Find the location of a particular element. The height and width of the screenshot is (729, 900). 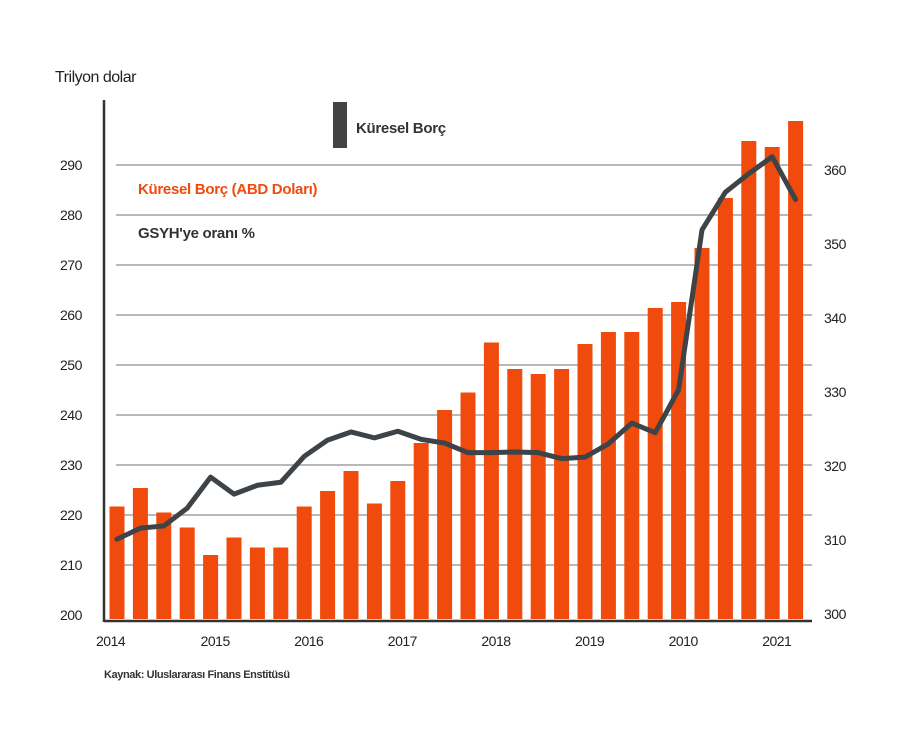

x-tick-label: 2014 is located at coordinates (111, 641).